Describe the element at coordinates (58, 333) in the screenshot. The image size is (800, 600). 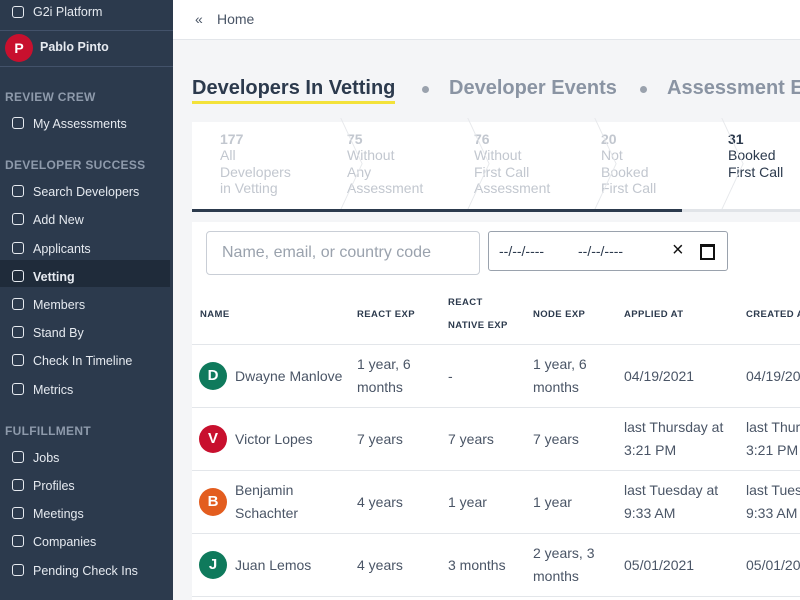
I see `nav-item: Stand By` at that location.